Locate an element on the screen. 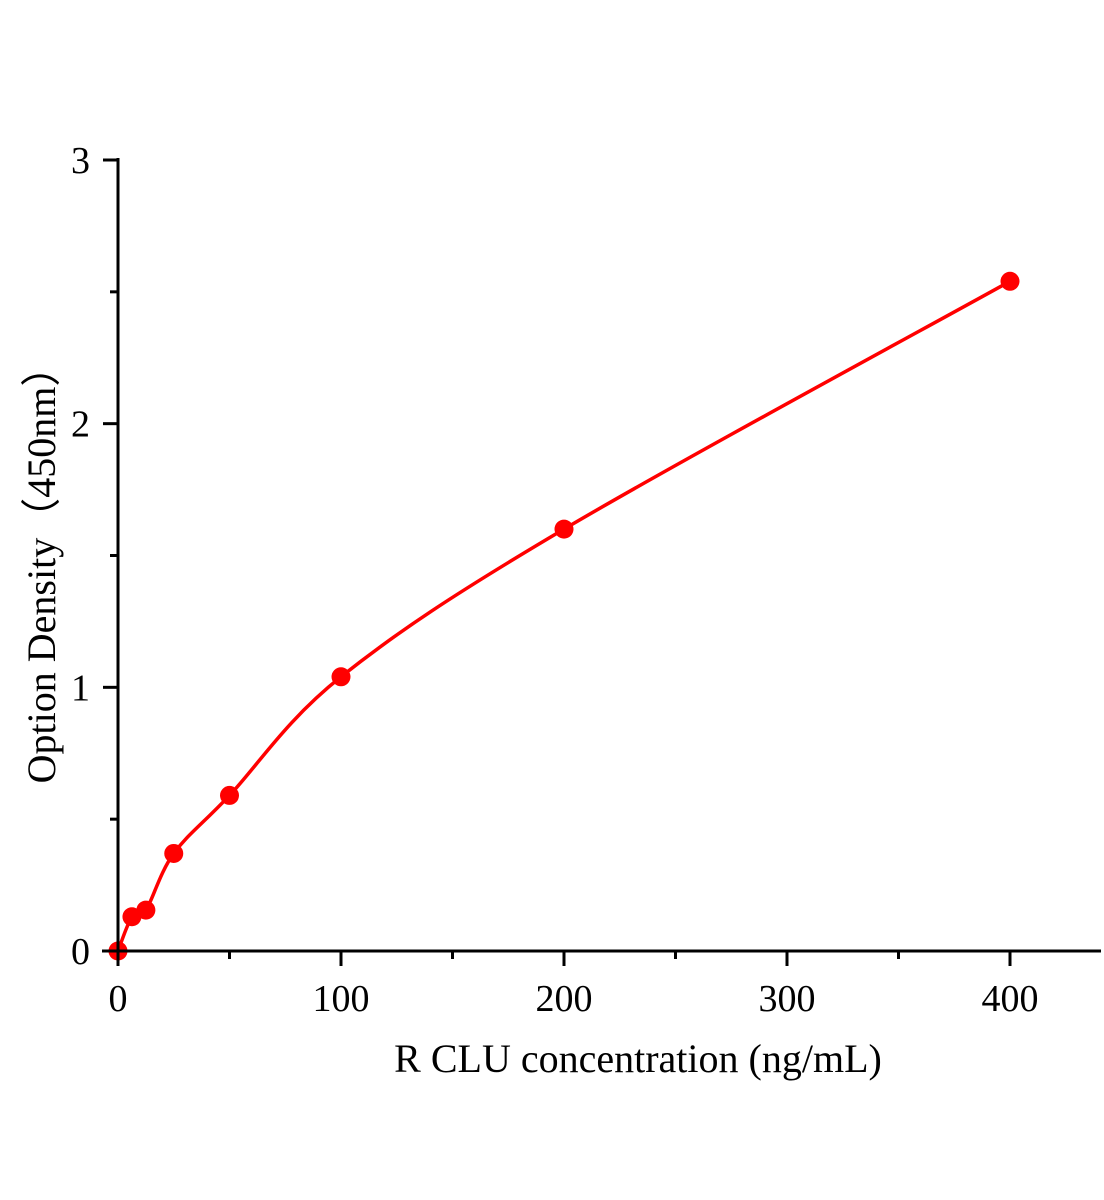 The width and height of the screenshot is (1104, 1200). y-tick-label: 1 is located at coordinates (80, 688).